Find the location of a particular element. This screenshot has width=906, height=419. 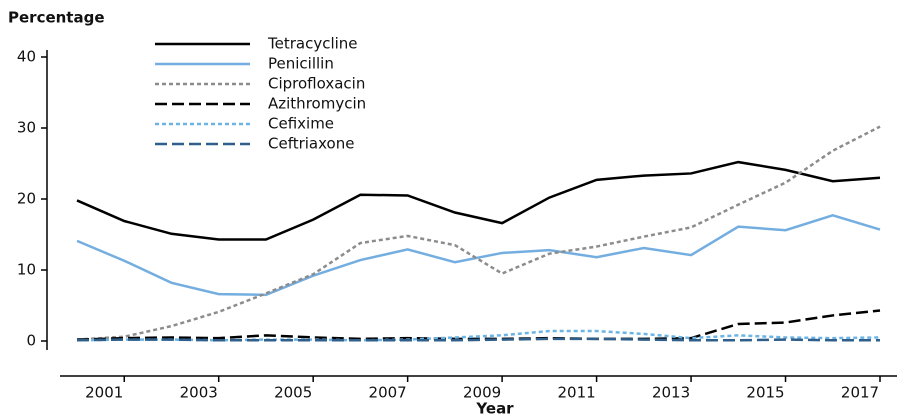

y-tick-label: 20 is located at coordinates (26, 199).